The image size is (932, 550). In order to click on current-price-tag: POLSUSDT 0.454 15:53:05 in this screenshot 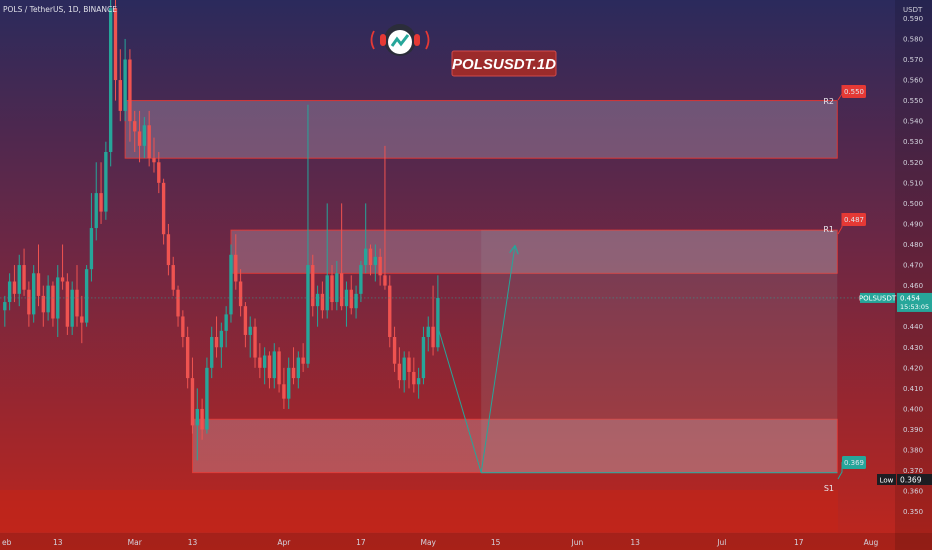, I will do `click(895, 302)`.